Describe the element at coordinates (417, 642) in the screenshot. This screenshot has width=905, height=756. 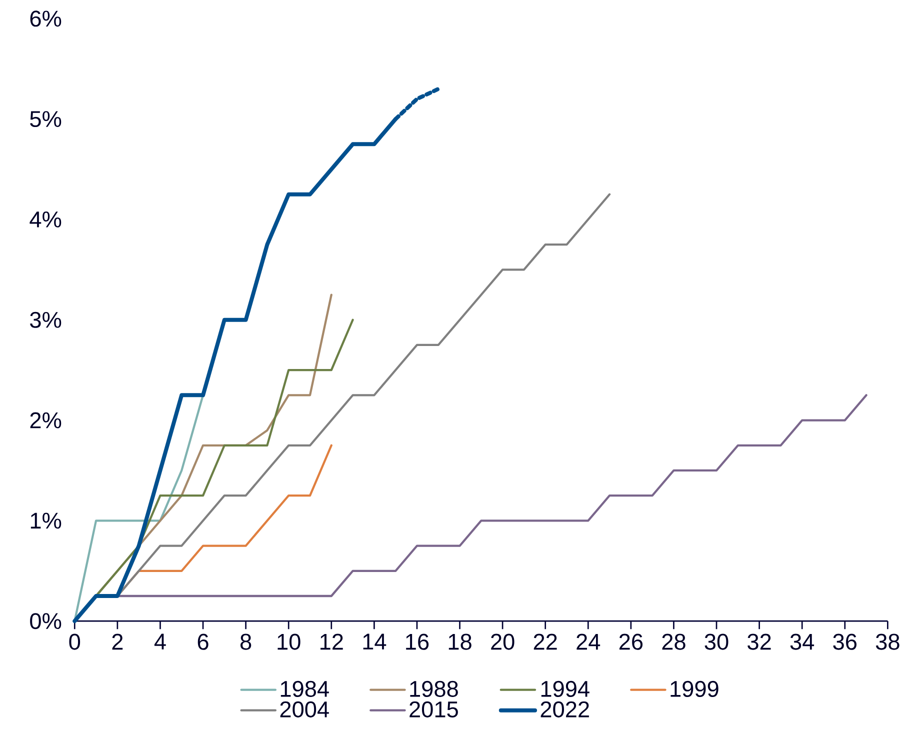
I see `x-tick-label: 16` at that location.